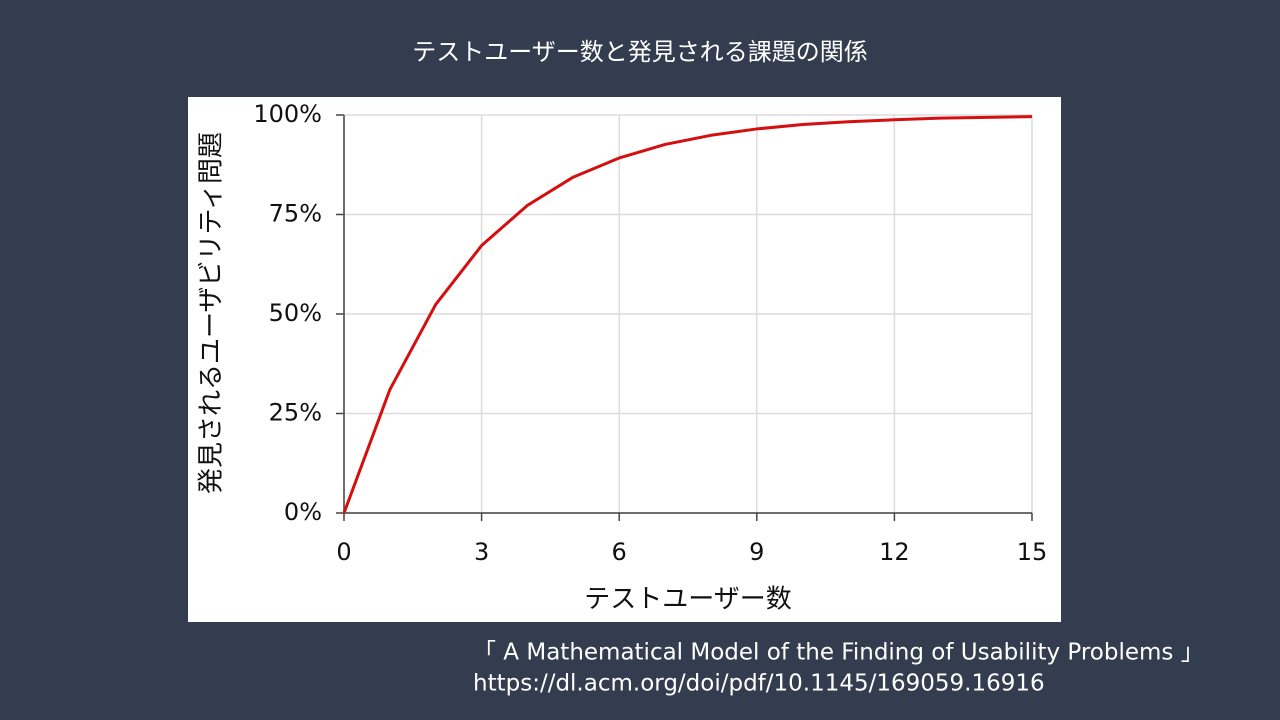 The image size is (1280, 720). Describe the element at coordinates (295, 313) in the screenshot. I see `y-tick-label: 50%` at that location.